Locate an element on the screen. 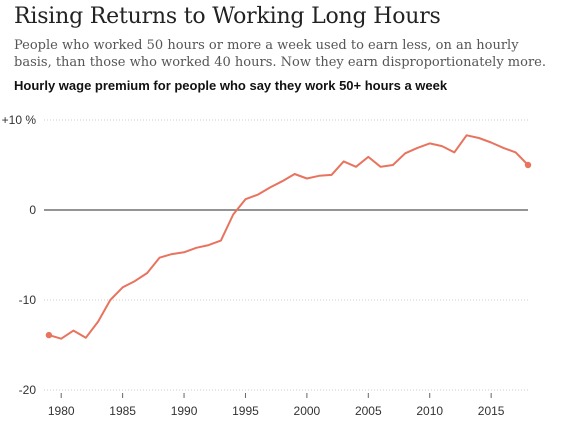 This screenshot has height=445, width=566. x-tick-label: 2000 is located at coordinates (307, 411).